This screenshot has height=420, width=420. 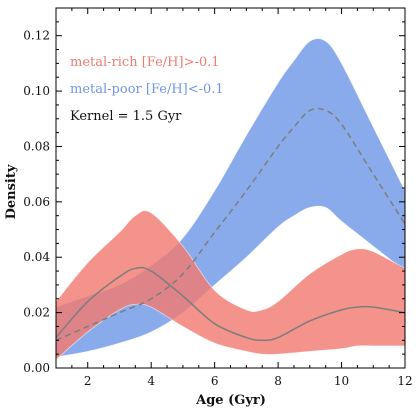 What do you see at coordinates (36, 146) in the screenshot?
I see `y-tick-label: 0.08` at bounding box center [36, 146].